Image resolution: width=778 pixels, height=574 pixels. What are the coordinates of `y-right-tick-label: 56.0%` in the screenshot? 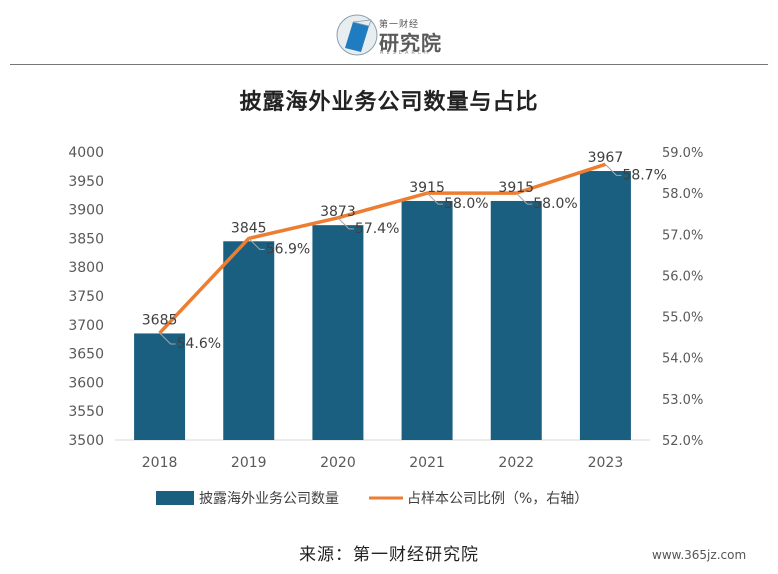 It's located at (682, 276).